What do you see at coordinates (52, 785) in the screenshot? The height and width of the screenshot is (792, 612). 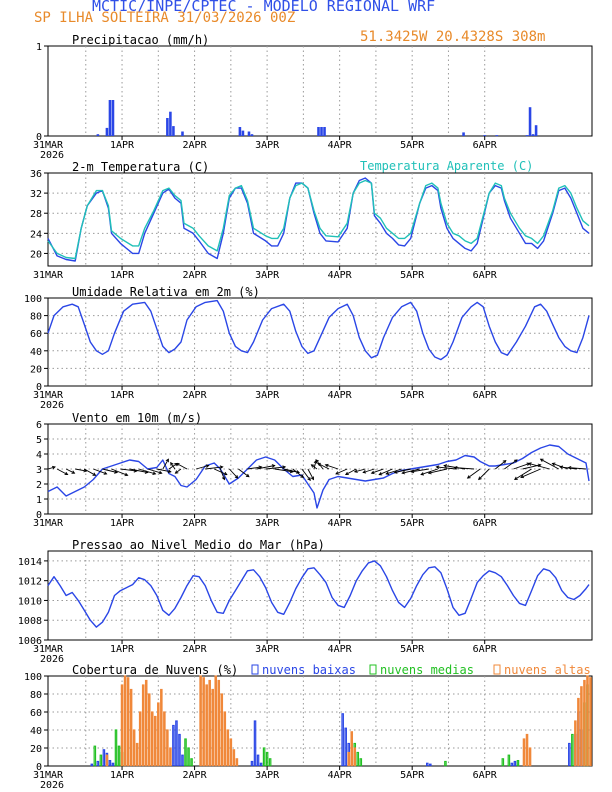 I see `clouds-xyear: 2026` at bounding box center [52, 785].